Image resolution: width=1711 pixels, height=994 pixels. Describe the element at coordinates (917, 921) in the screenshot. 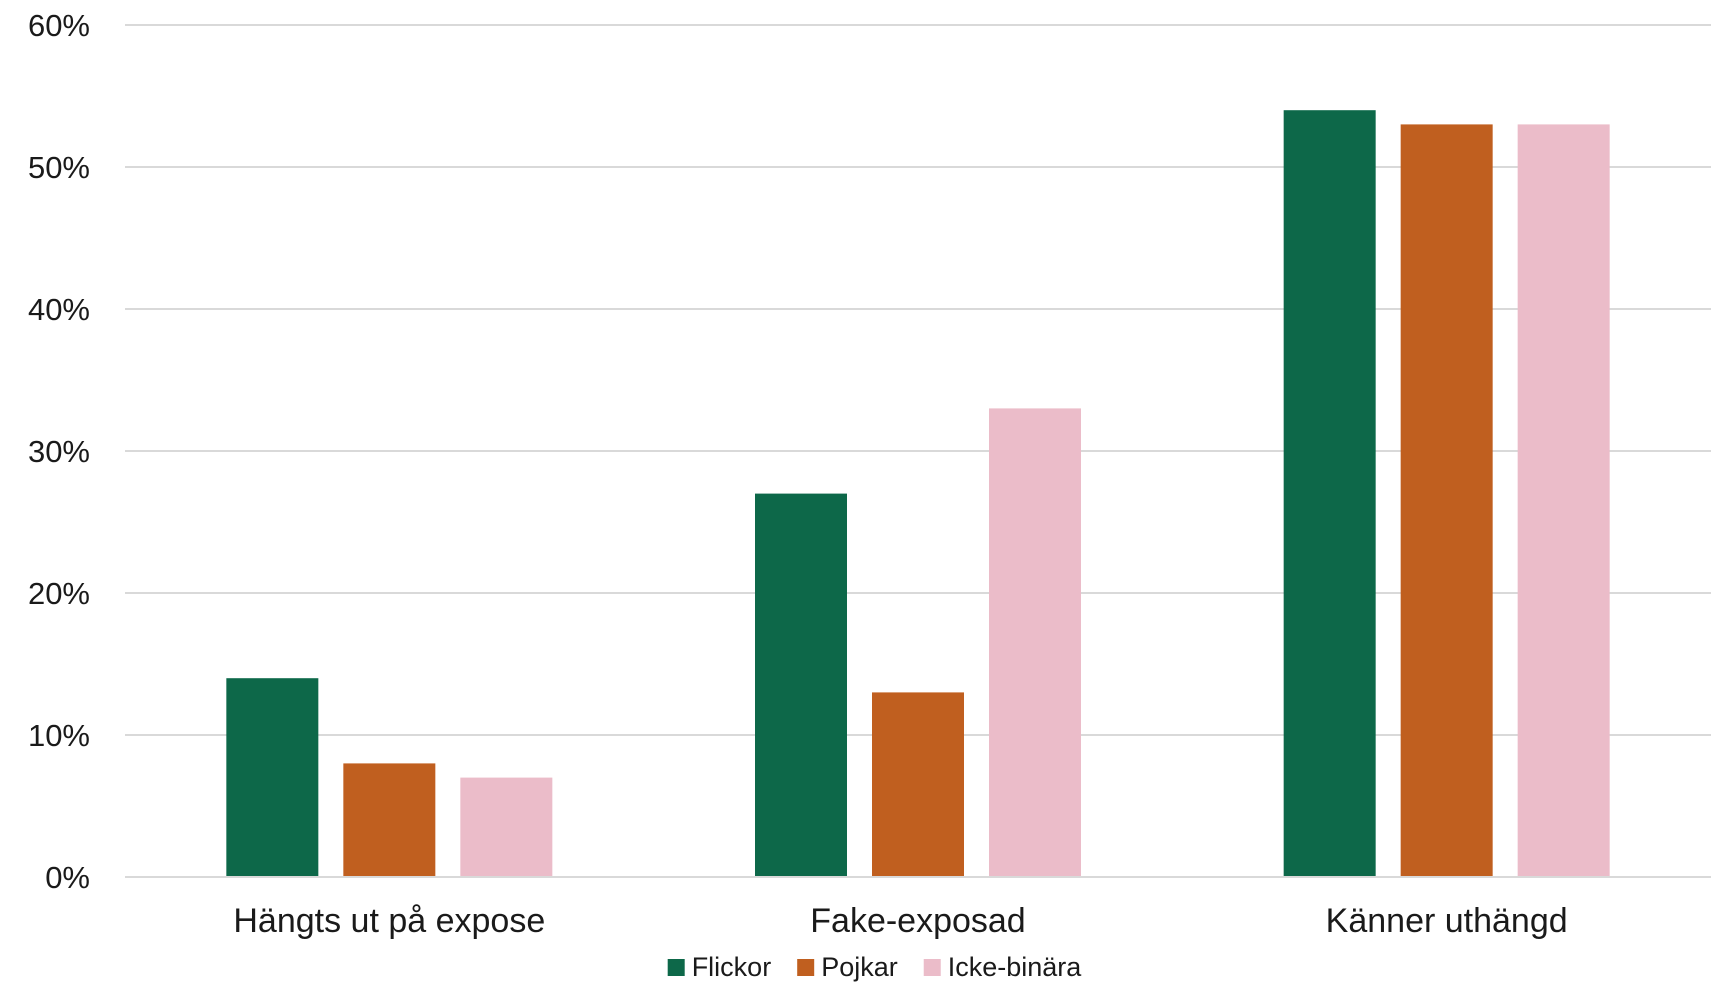

I see `x-category-label: Fake-exposad` at that location.